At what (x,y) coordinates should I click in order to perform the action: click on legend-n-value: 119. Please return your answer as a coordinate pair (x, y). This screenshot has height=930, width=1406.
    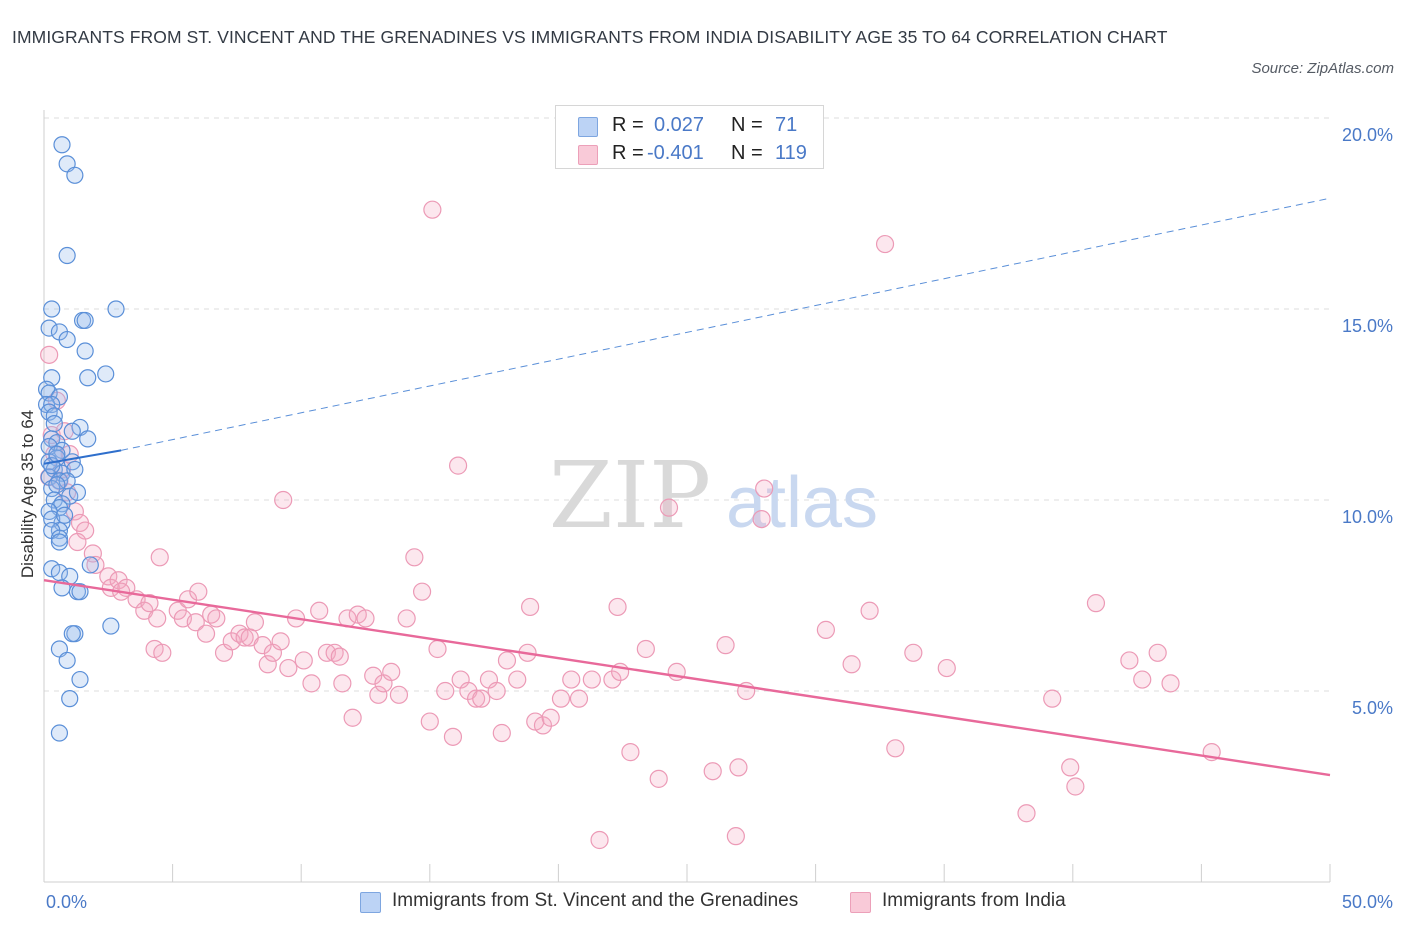
    Looking at the image, I should click on (791, 153).